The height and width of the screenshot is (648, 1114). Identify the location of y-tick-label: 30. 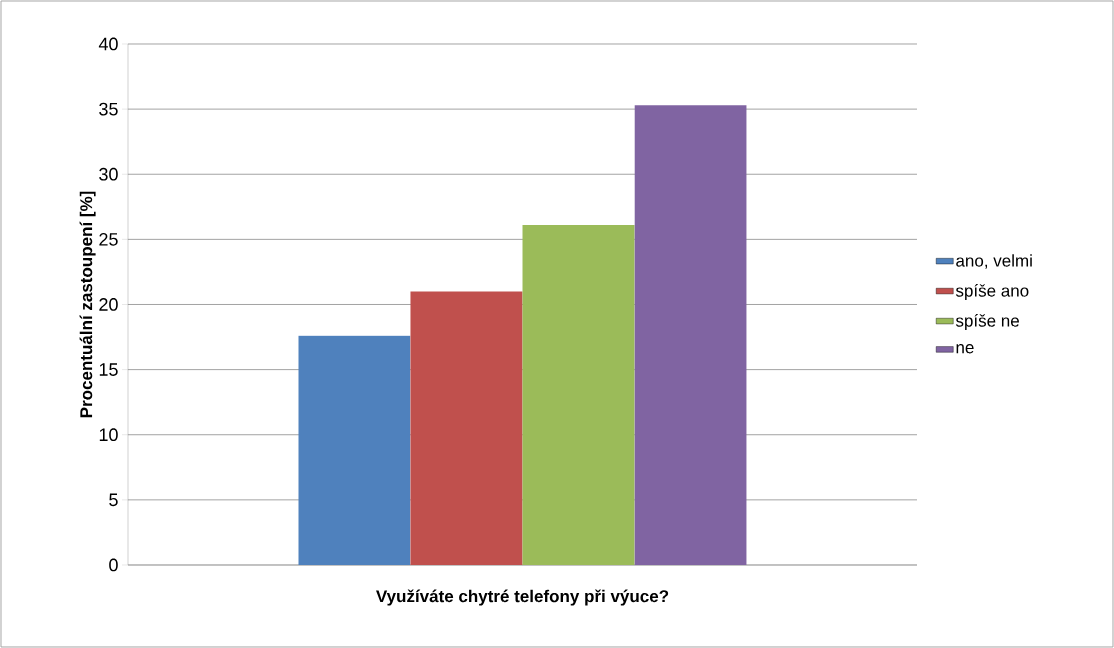
(108, 174).